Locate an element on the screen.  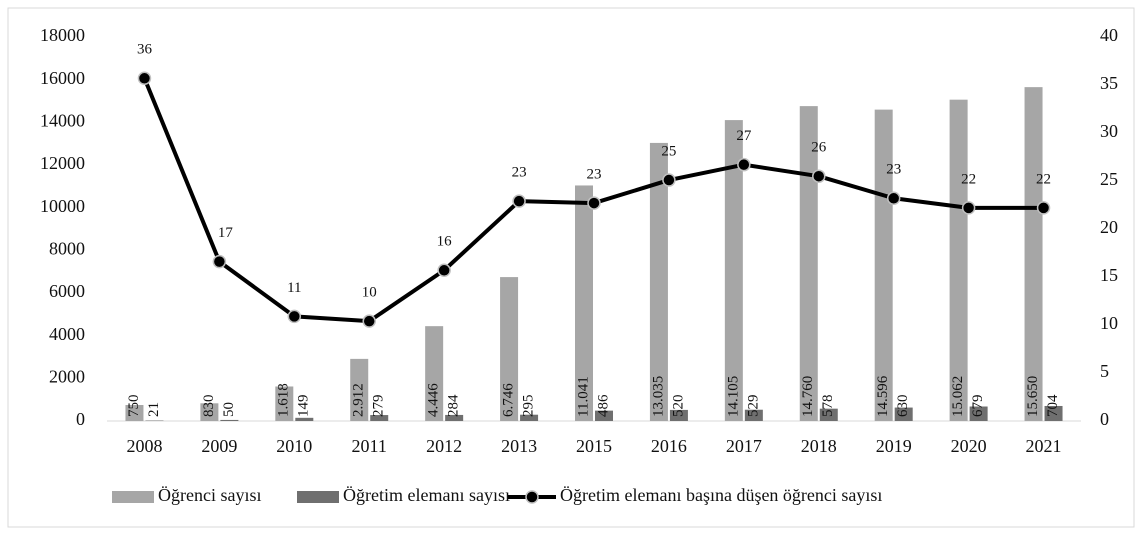
y2-tick-label: 15 is located at coordinates (1109, 275).